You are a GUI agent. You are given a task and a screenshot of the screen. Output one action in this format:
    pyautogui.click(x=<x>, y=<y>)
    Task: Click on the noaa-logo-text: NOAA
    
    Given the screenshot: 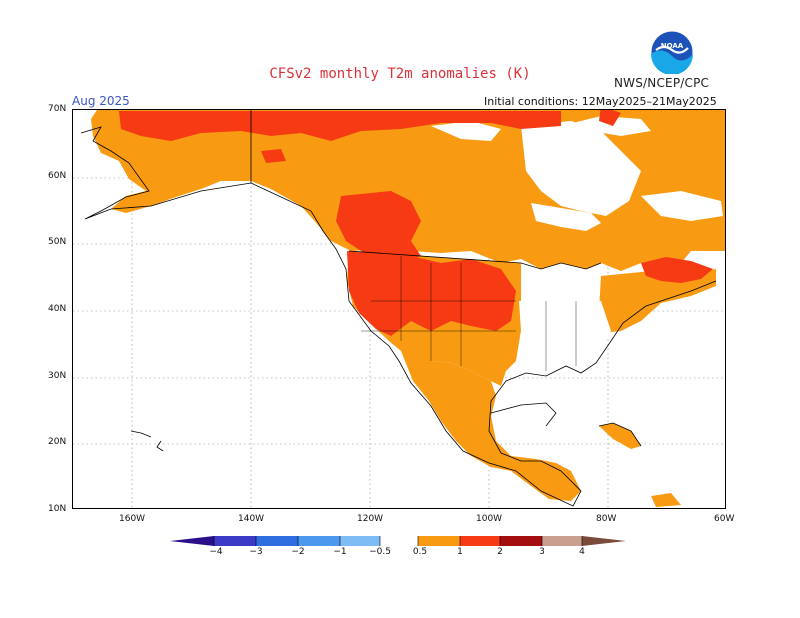 What is the action you would take?
    pyautogui.click(x=672, y=46)
    